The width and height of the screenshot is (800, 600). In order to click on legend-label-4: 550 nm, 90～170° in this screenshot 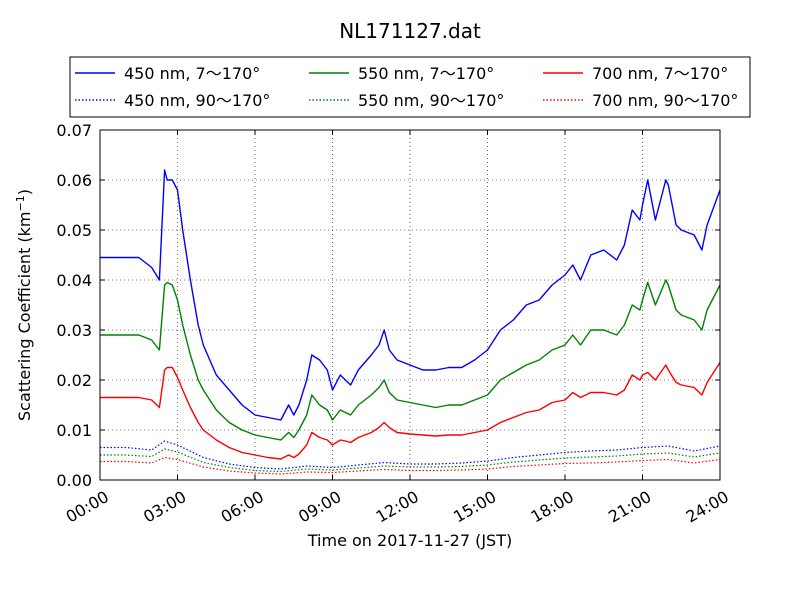, I will do `click(431, 100)`.